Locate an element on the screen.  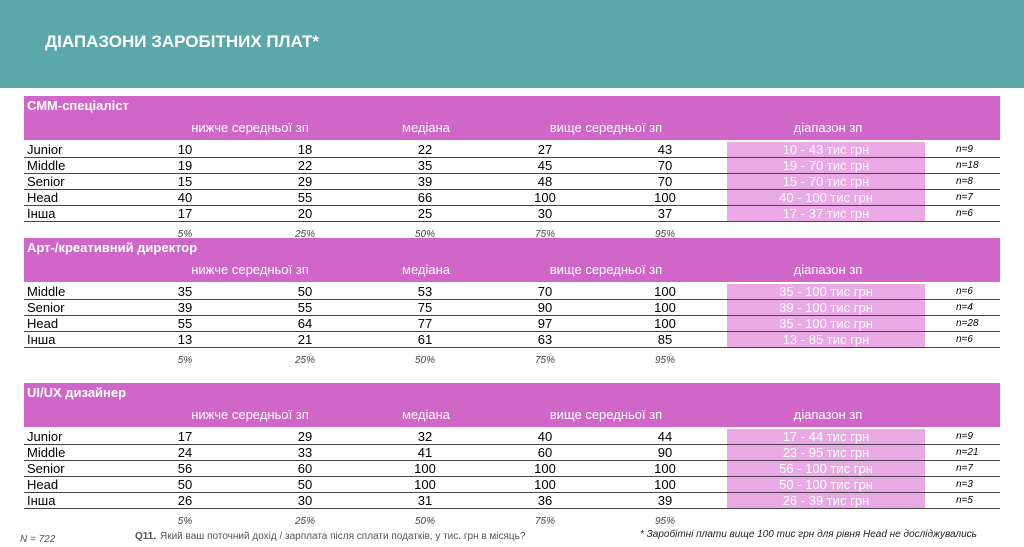
range: 40 - 100 тис грн is located at coordinates (826, 197).